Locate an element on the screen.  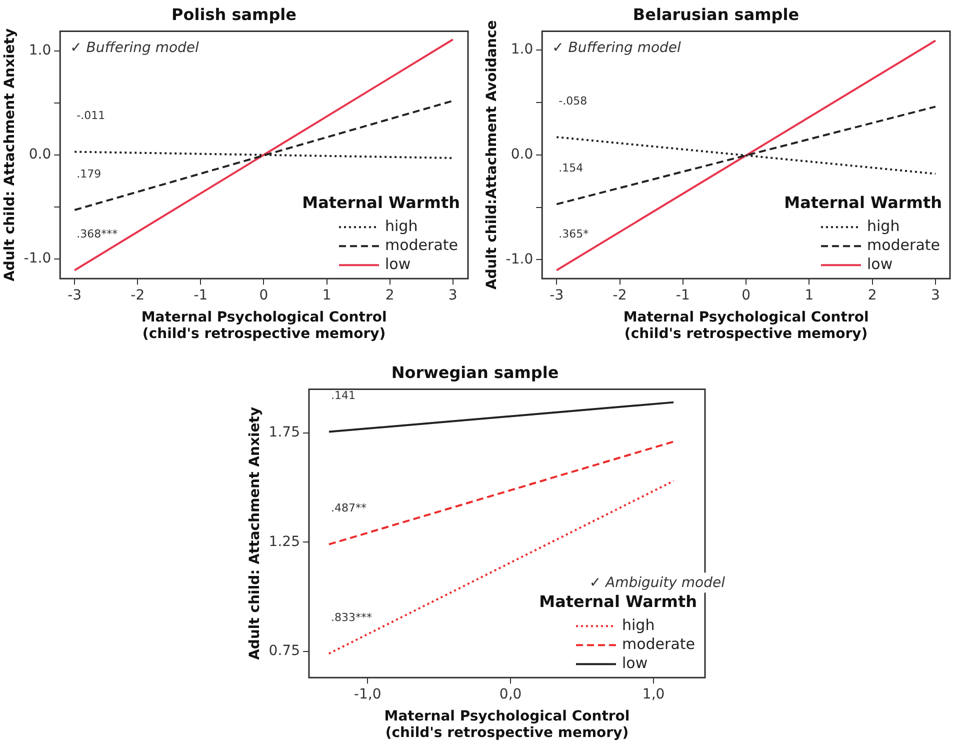
y-tick-label: 0.75 is located at coordinates (284, 651).